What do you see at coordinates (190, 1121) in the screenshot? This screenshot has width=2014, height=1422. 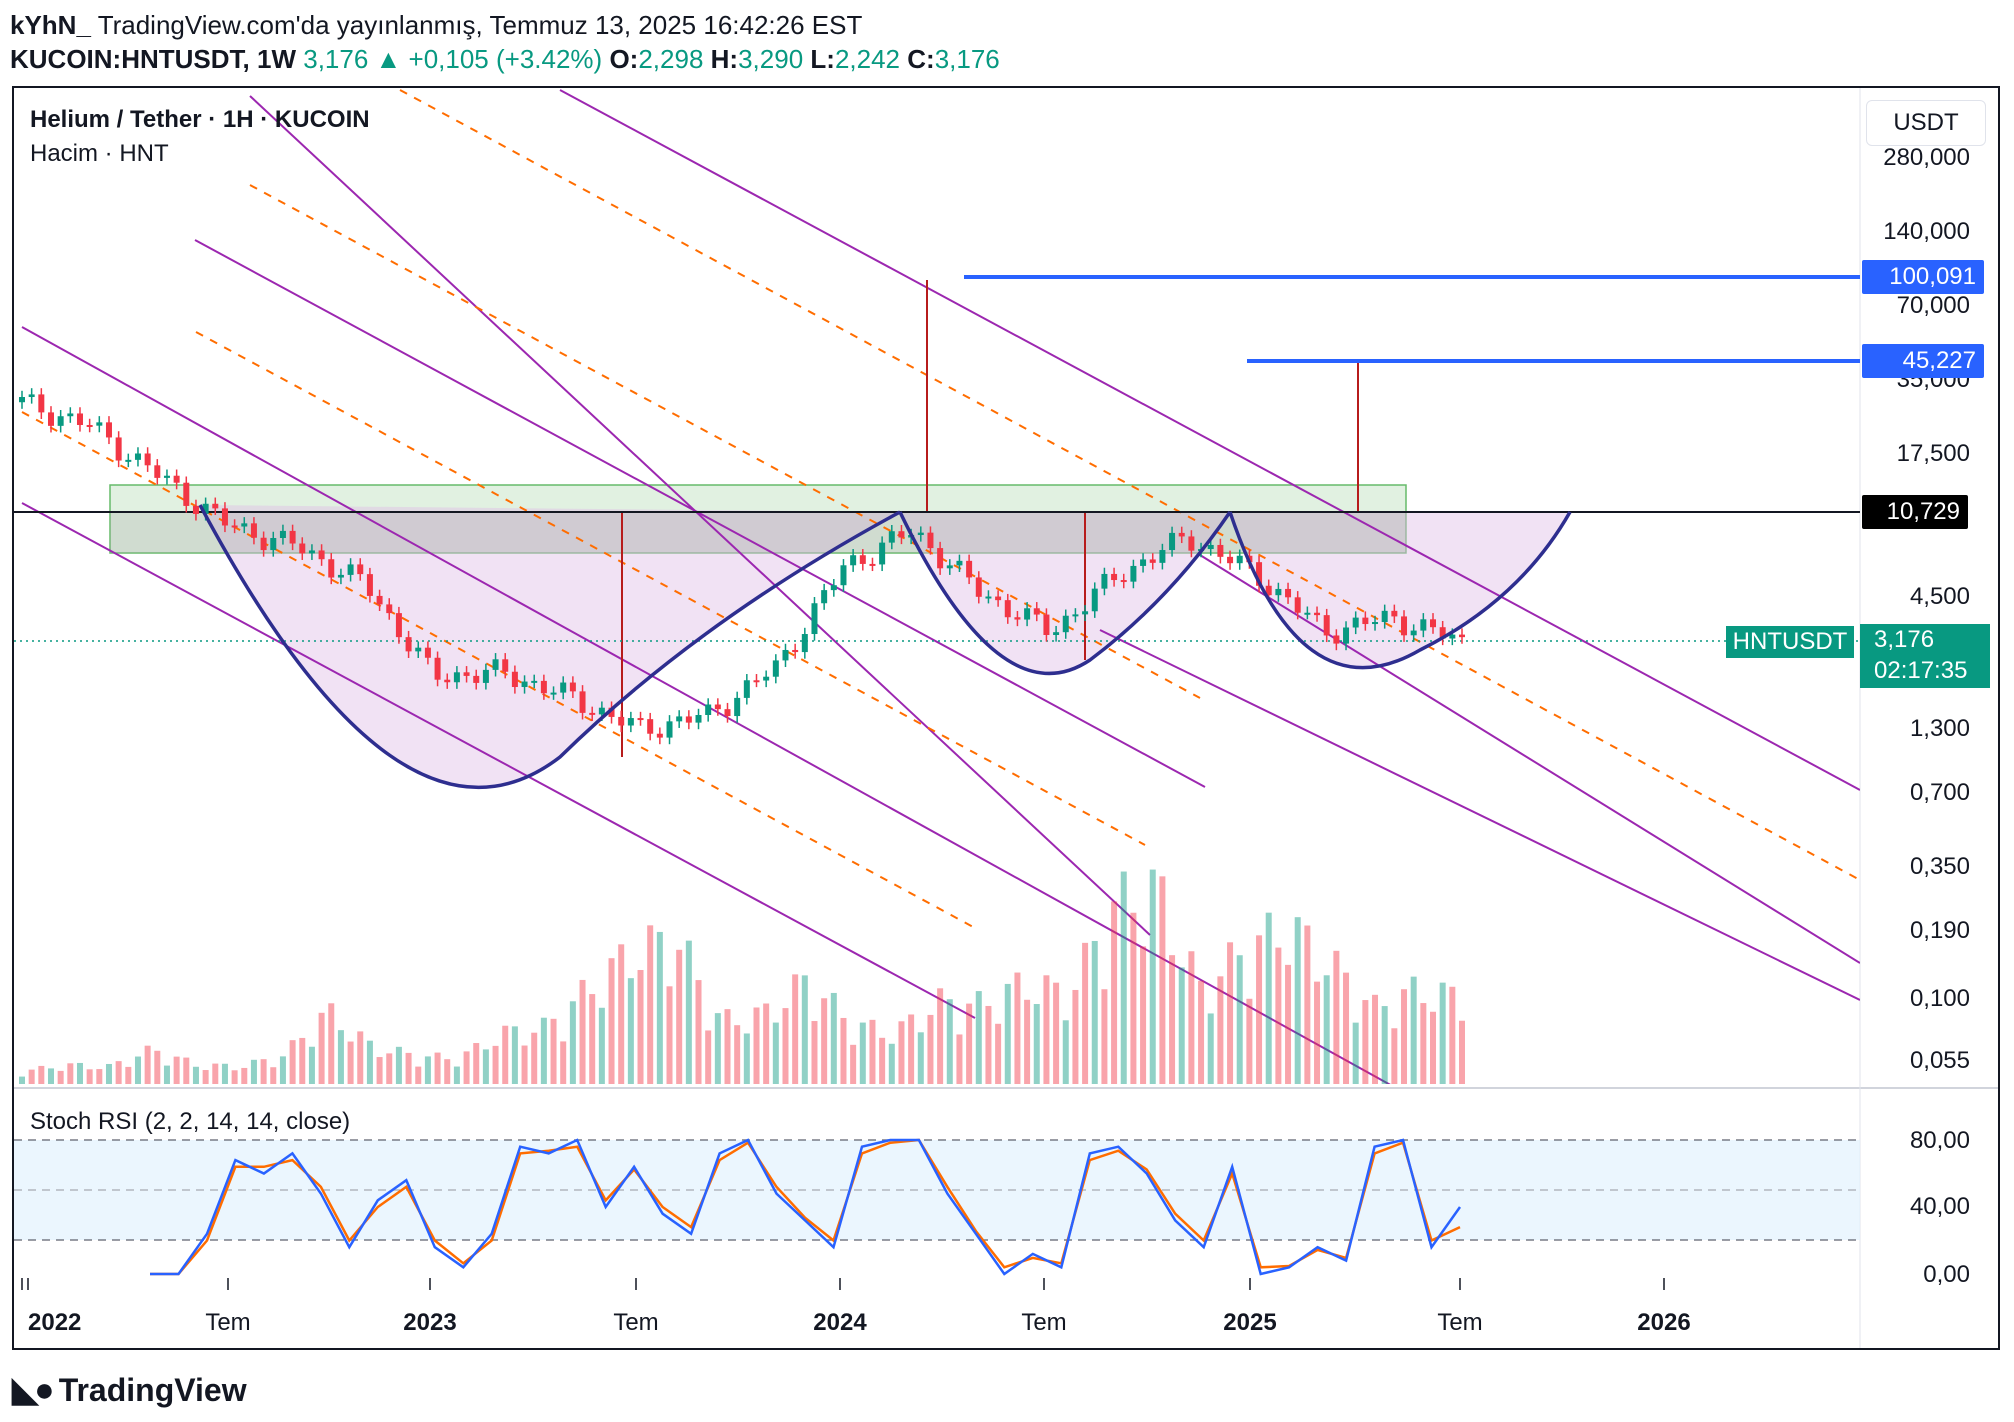 I see `stoch-legend: Stoch RSI (2, 2, 14, 14, close)` at bounding box center [190, 1121].